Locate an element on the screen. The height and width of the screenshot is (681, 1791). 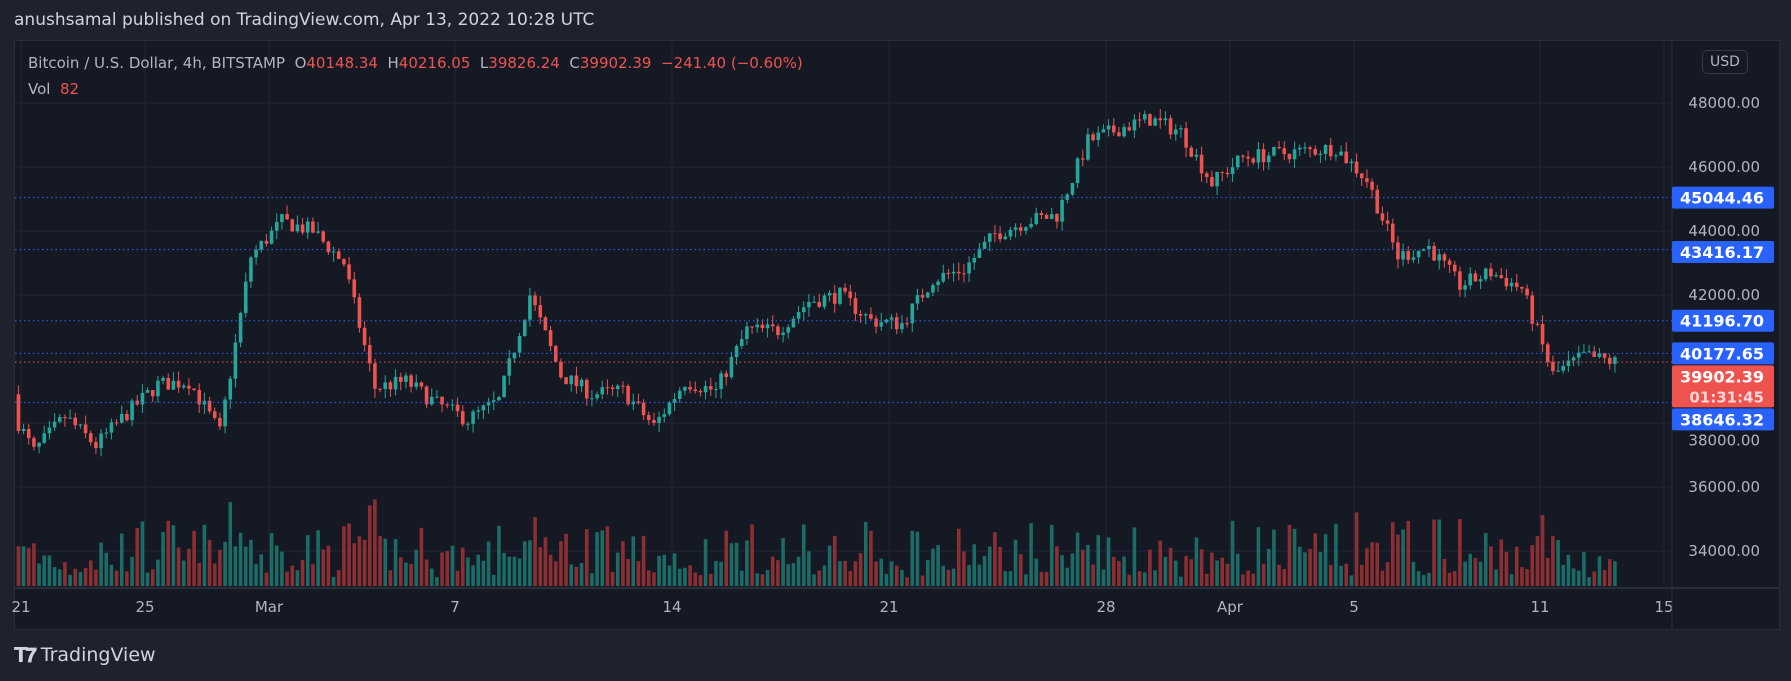
price-level-label: 43416.17 is located at coordinates (1722, 252).